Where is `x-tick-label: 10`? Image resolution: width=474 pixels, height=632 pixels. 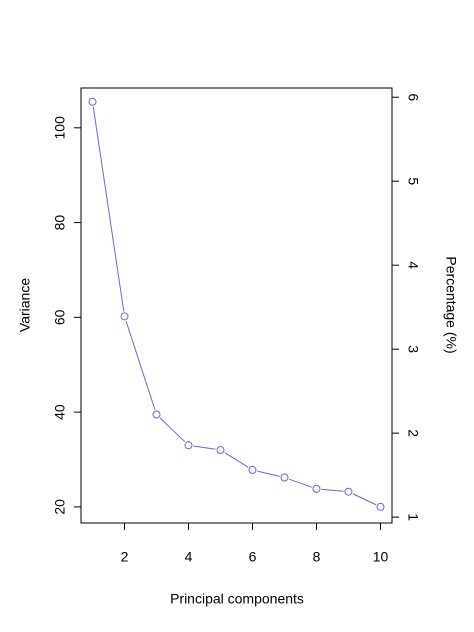 x-tick-label: 10 is located at coordinates (381, 557).